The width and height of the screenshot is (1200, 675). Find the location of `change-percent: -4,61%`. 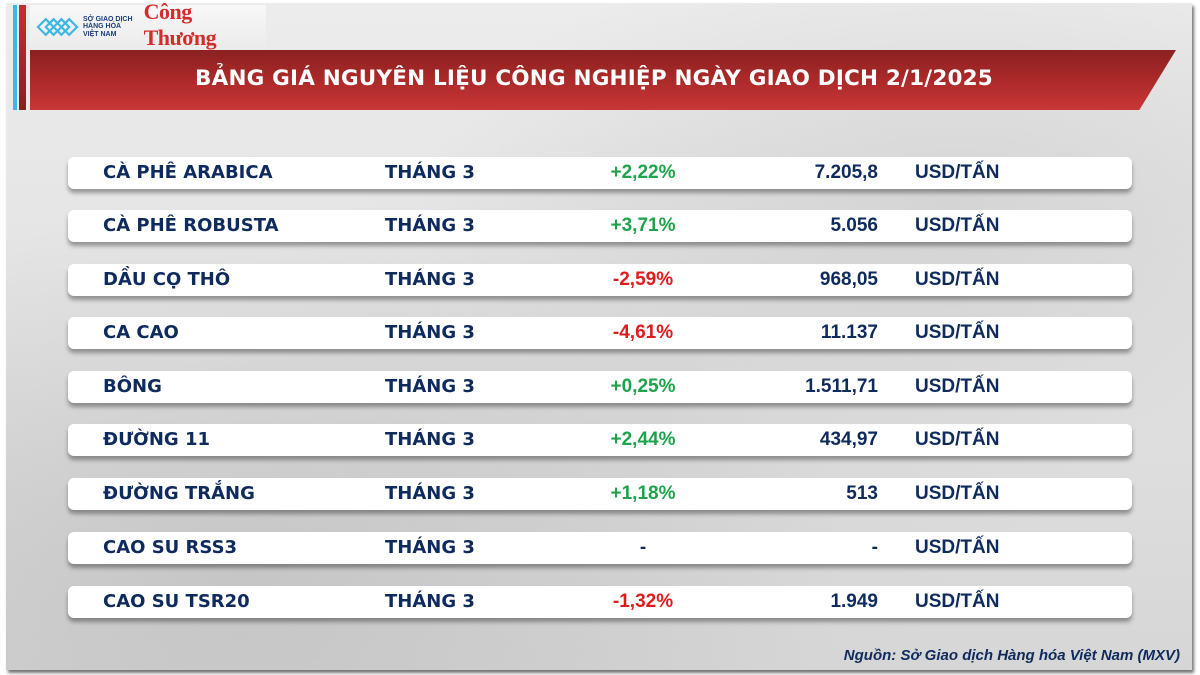

change-percent: -4,61% is located at coordinates (643, 332).